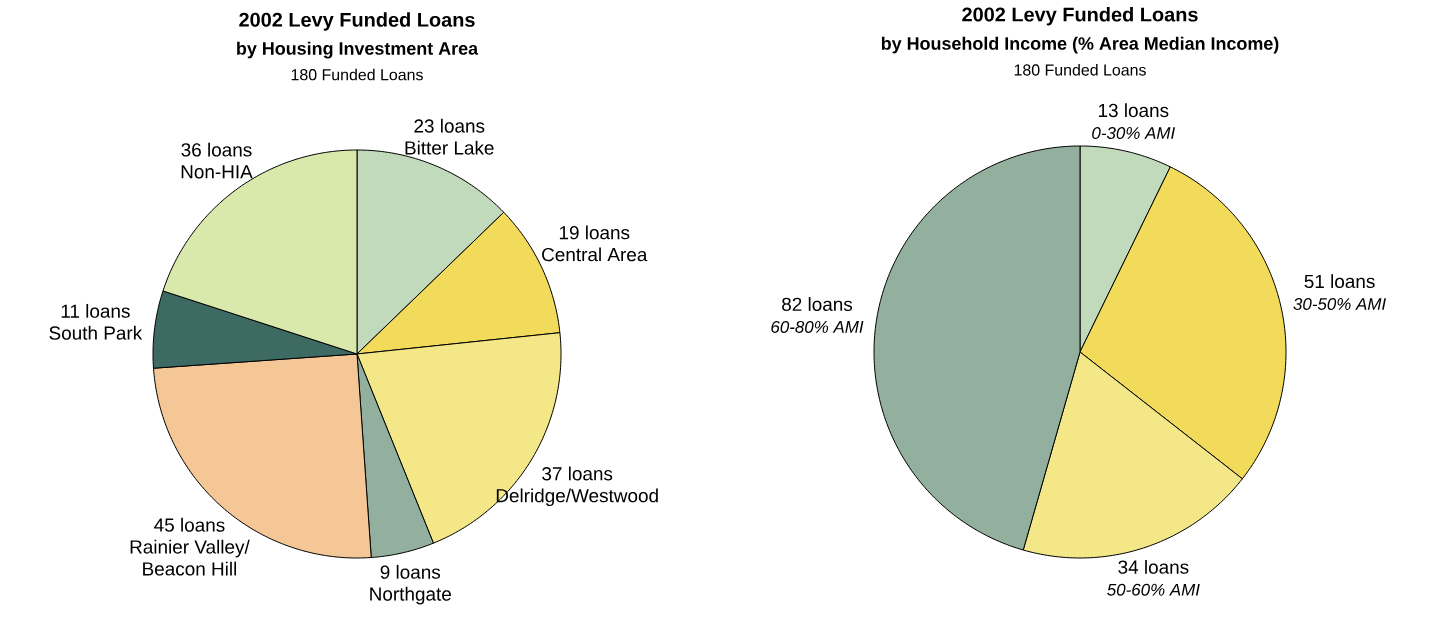  I want to click on data-label: 9 loans, so click(410, 571).